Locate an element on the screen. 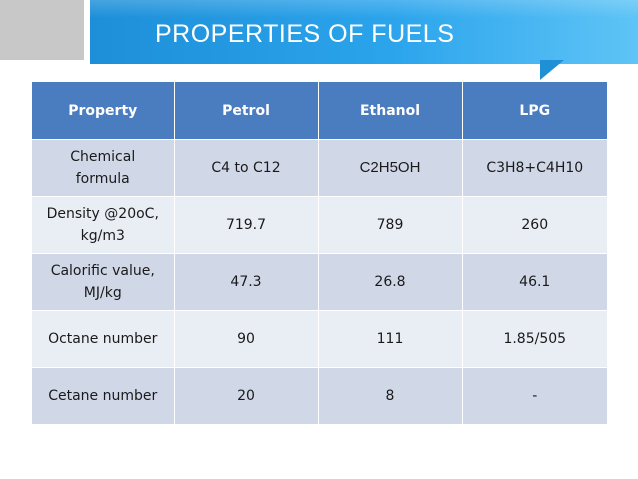  petrol-cell: 90 is located at coordinates (246, 339).